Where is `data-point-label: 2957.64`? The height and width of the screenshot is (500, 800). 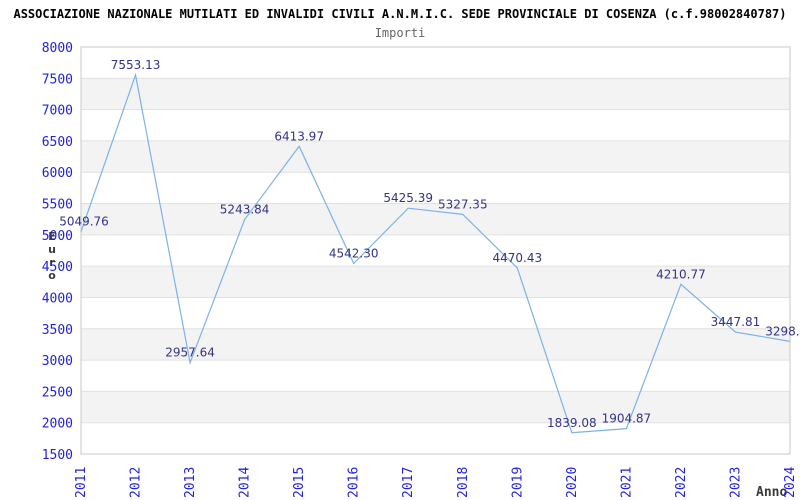 data-point-label: 2957.64 is located at coordinates (190, 353).